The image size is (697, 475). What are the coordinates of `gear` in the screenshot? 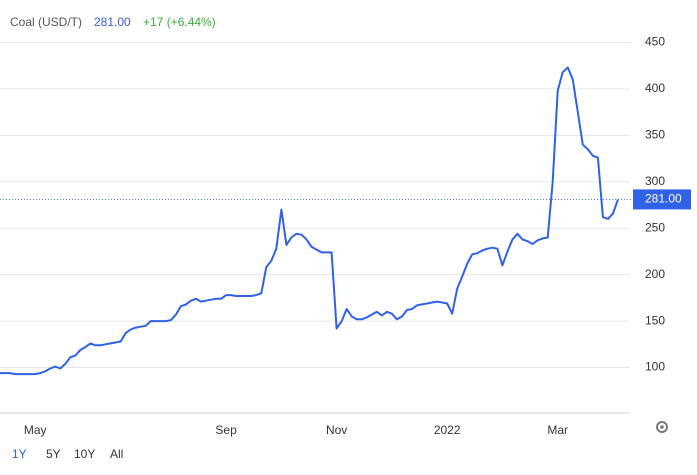 It's located at (662, 427).